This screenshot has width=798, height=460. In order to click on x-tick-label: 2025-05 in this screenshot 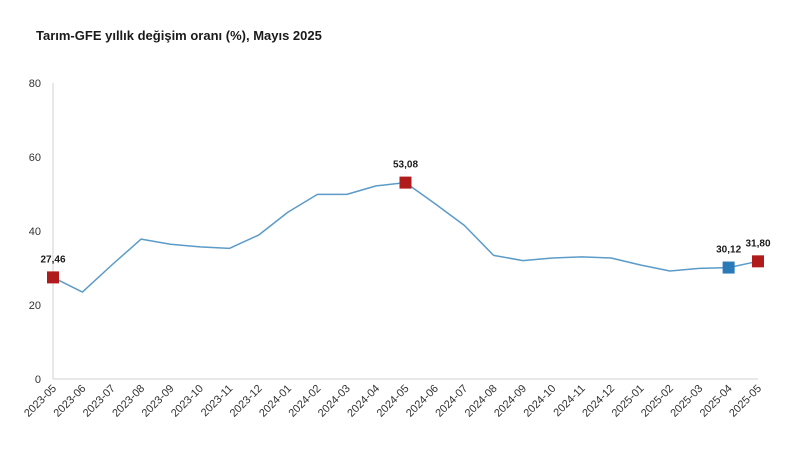, I will do `click(745, 401)`.